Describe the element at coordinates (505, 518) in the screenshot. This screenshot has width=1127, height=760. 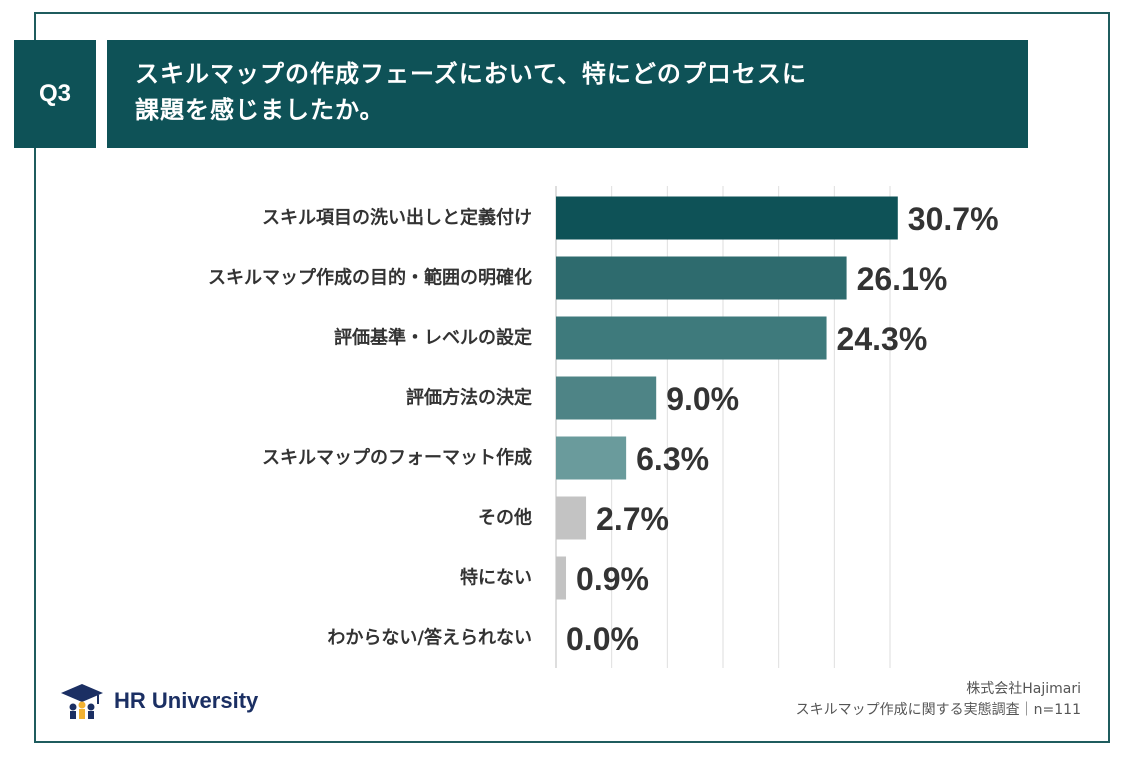
I see `category-label: その他` at that location.